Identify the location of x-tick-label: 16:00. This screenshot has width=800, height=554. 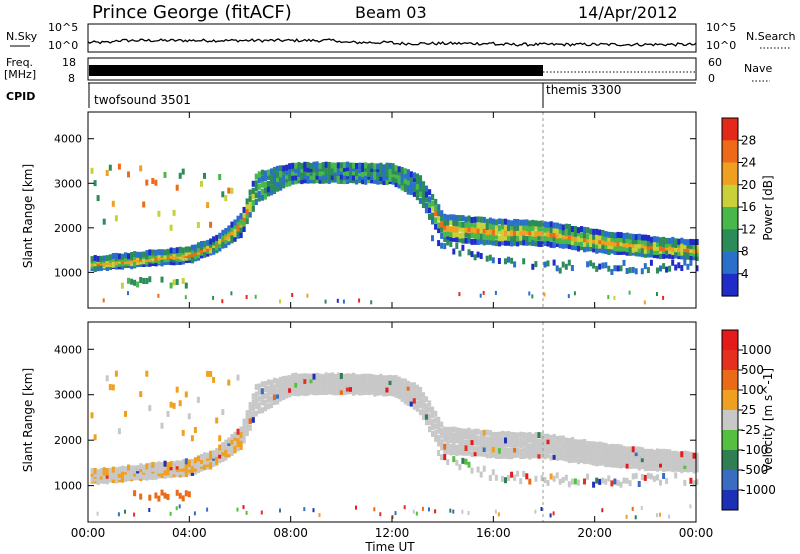
(493, 533).